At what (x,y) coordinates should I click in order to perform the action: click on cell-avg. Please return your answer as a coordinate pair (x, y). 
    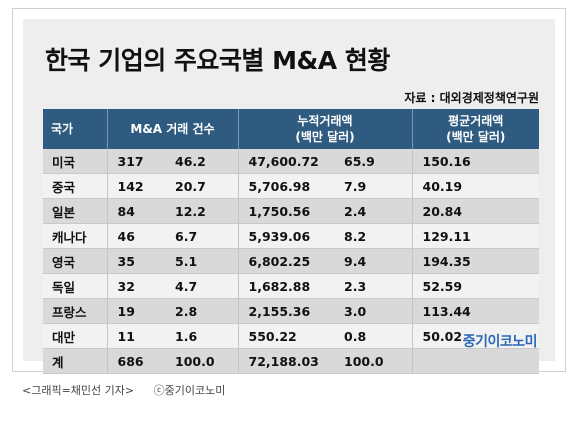
    Looking at the image, I should click on (475, 361).